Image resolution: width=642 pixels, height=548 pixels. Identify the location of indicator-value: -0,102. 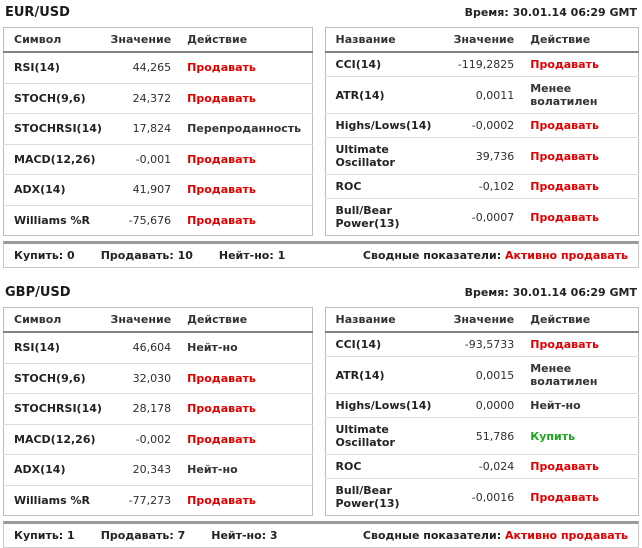
(477, 186).